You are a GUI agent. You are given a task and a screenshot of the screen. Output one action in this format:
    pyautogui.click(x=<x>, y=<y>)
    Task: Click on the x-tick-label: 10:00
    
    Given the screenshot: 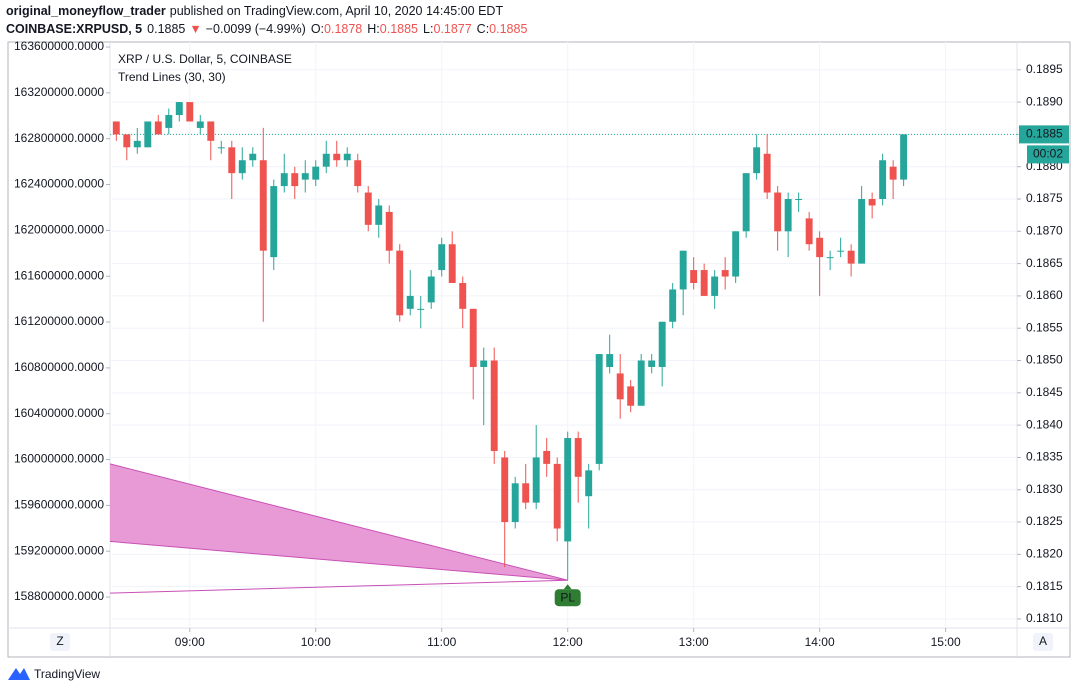 What is the action you would take?
    pyautogui.click(x=316, y=642)
    